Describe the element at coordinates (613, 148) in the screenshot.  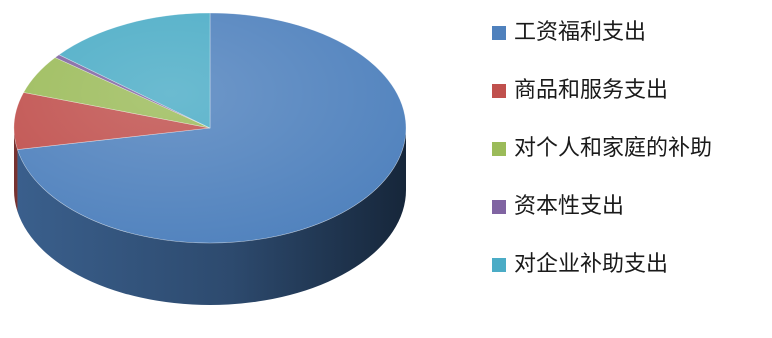
I see `legend-label: 对个人和家庭的补助` at that location.